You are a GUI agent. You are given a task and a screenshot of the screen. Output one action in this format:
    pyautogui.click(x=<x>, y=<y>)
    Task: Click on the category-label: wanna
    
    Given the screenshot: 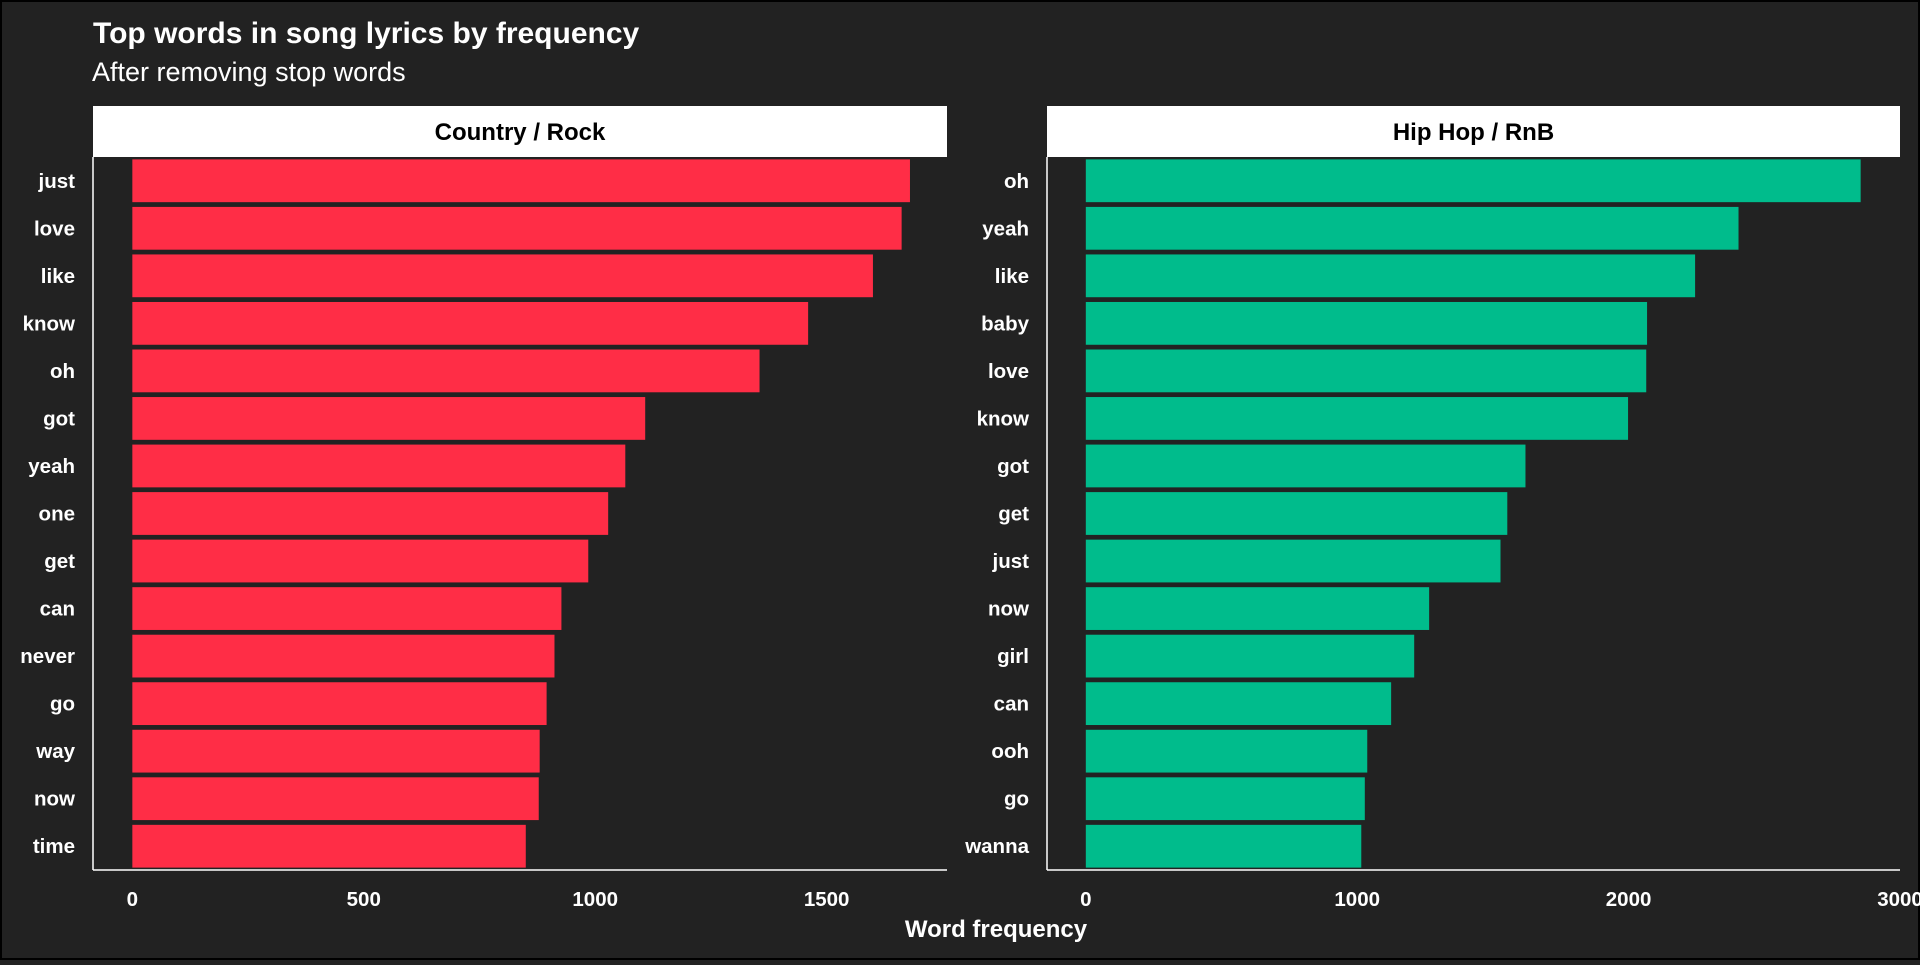 What is the action you would take?
    pyautogui.click(x=996, y=846)
    